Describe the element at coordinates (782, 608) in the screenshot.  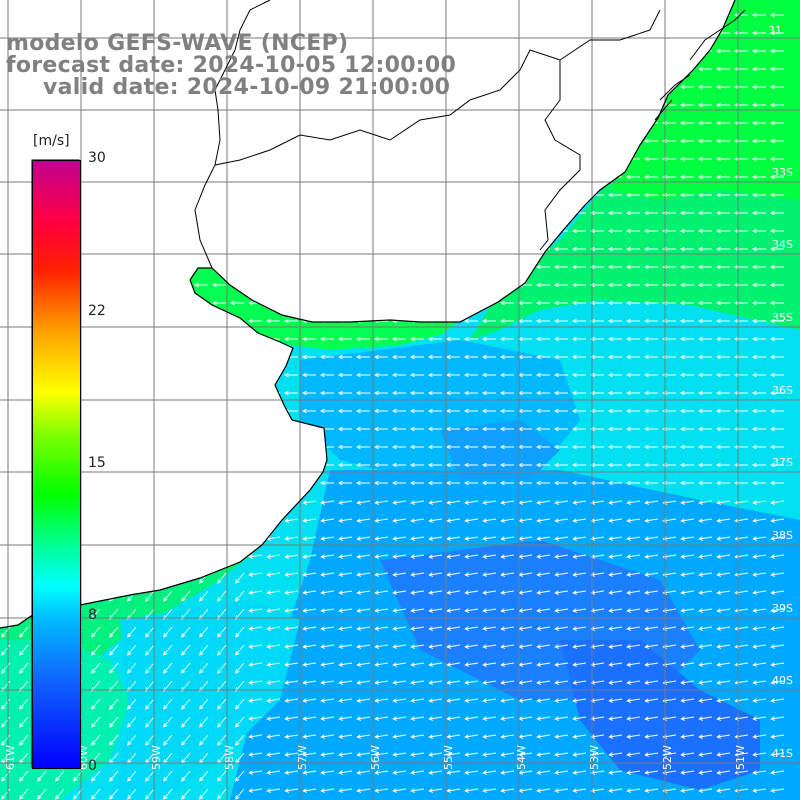
I see `lat-label: 39S` at that location.